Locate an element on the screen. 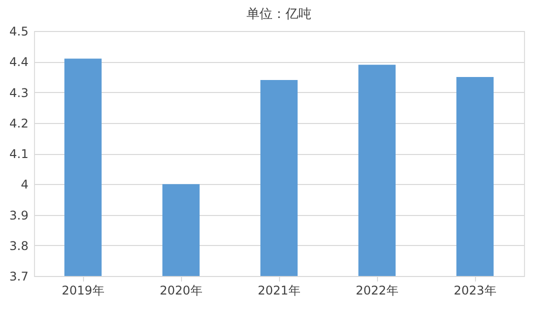 Image resolution: width=554 pixels, height=333 pixels. x-tick-label: 2023年 is located at coordinates (475, 291).